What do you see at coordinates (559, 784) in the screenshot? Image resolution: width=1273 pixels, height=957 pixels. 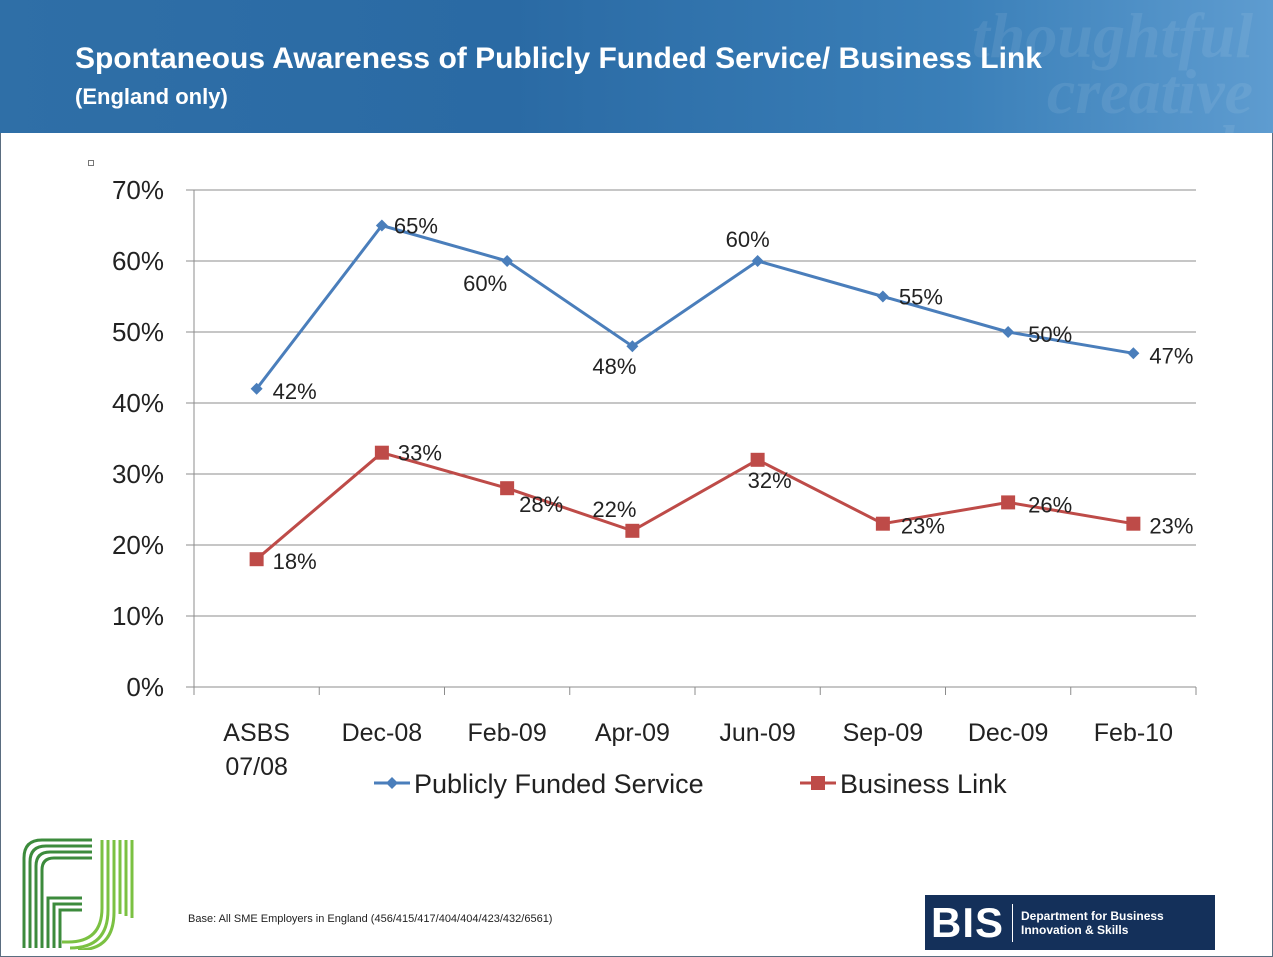 I see `legend-label: Publicly Funded Service` at bounding box center [559, 784].